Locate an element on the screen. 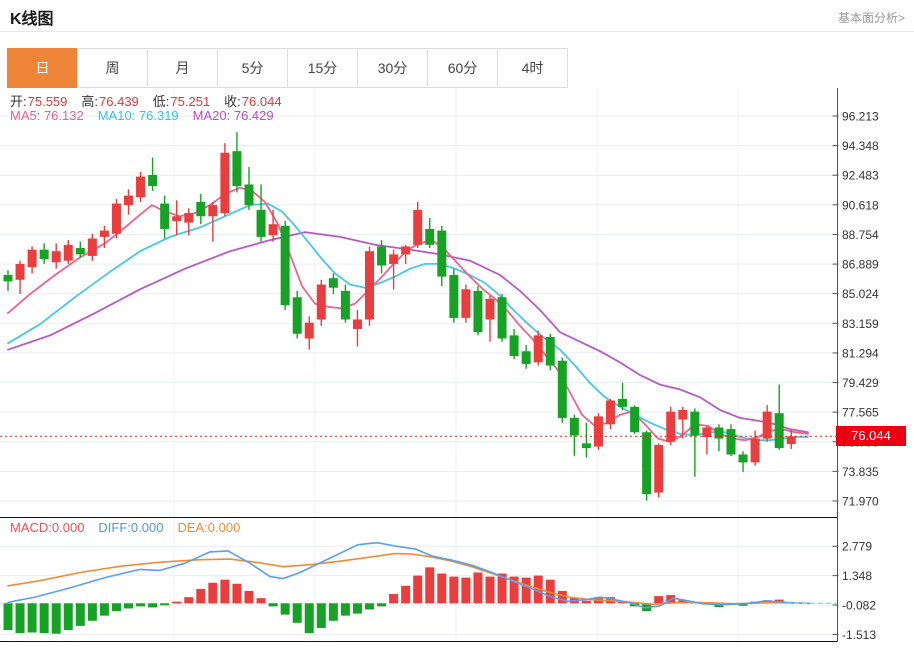 The image size is (914, 648). price-axis-label-8: 81.294 is located at coordinates (860, 353).